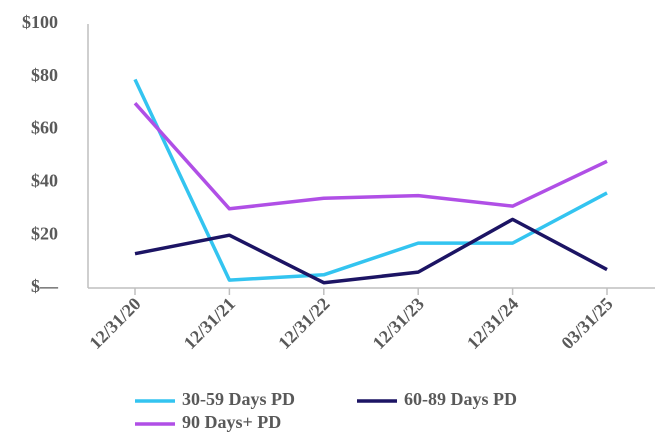 The height and width of the screenshot is (440, 672). What do you see at coordinates (460, 399) in the screenshot?
I see `legend-label: 60-89 Days PD` at bounding box center [460, 399].